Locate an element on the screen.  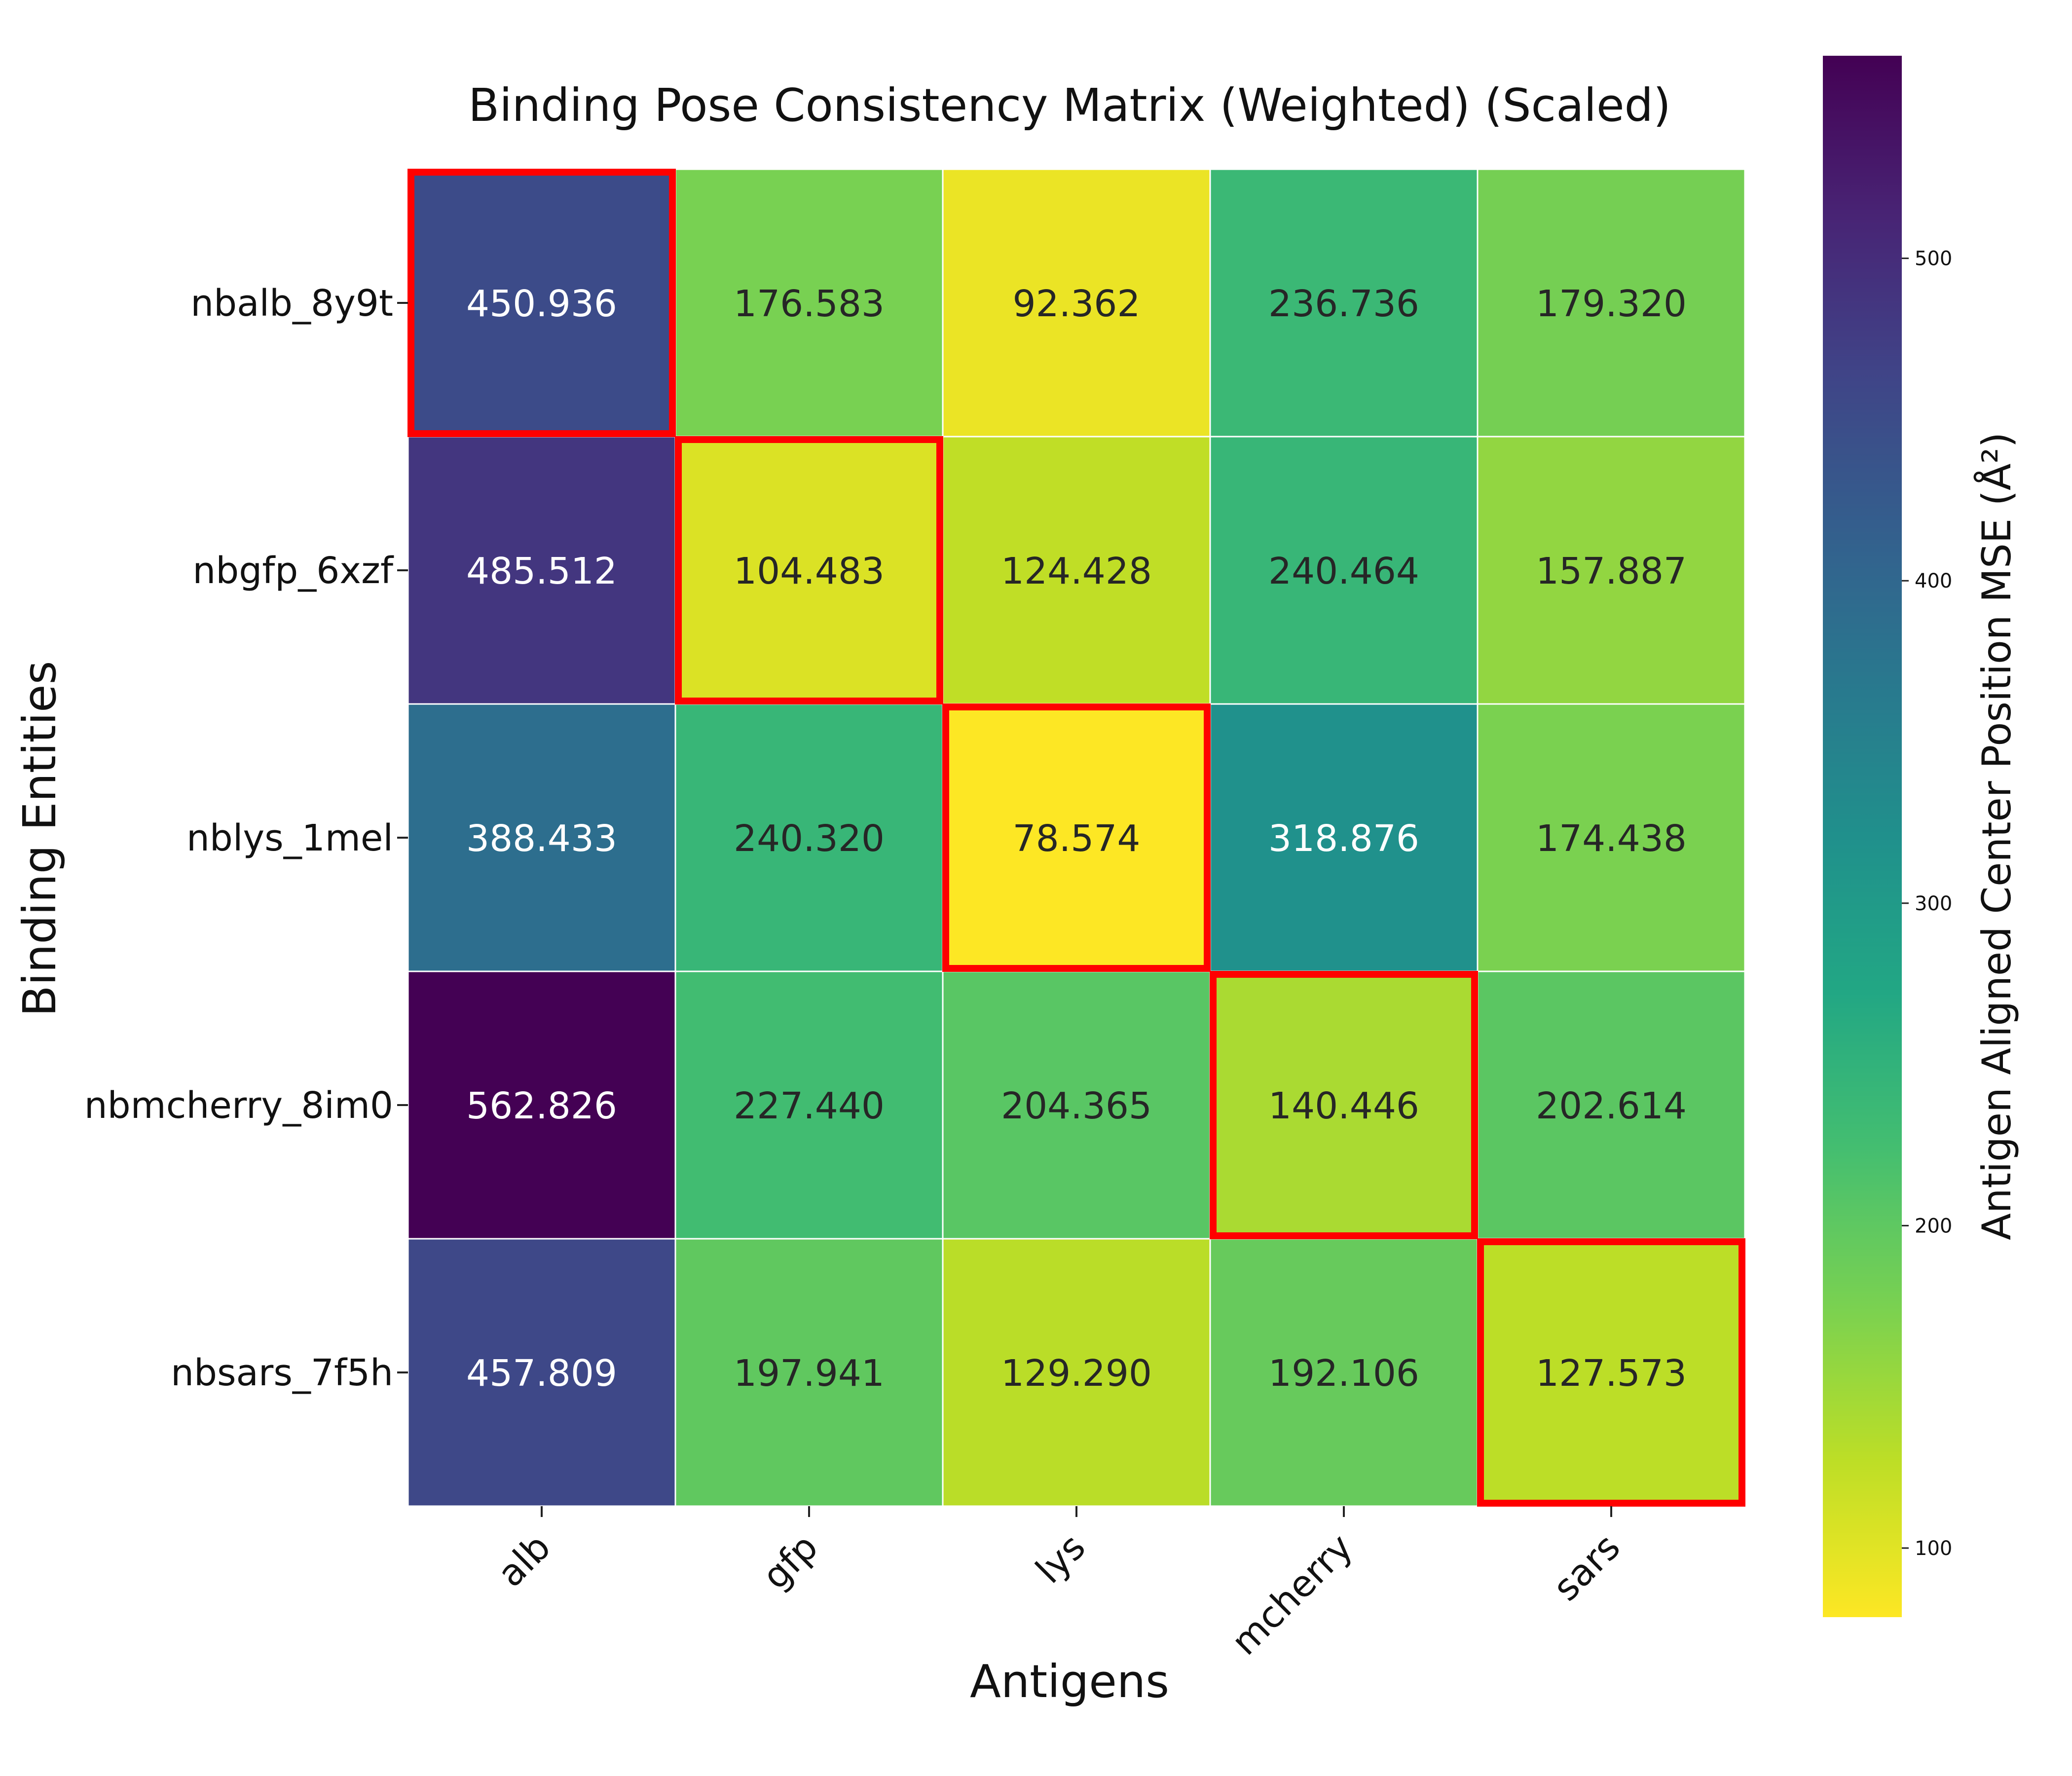
cell-value-label: 240.320 is located at coordinates (810, 839).